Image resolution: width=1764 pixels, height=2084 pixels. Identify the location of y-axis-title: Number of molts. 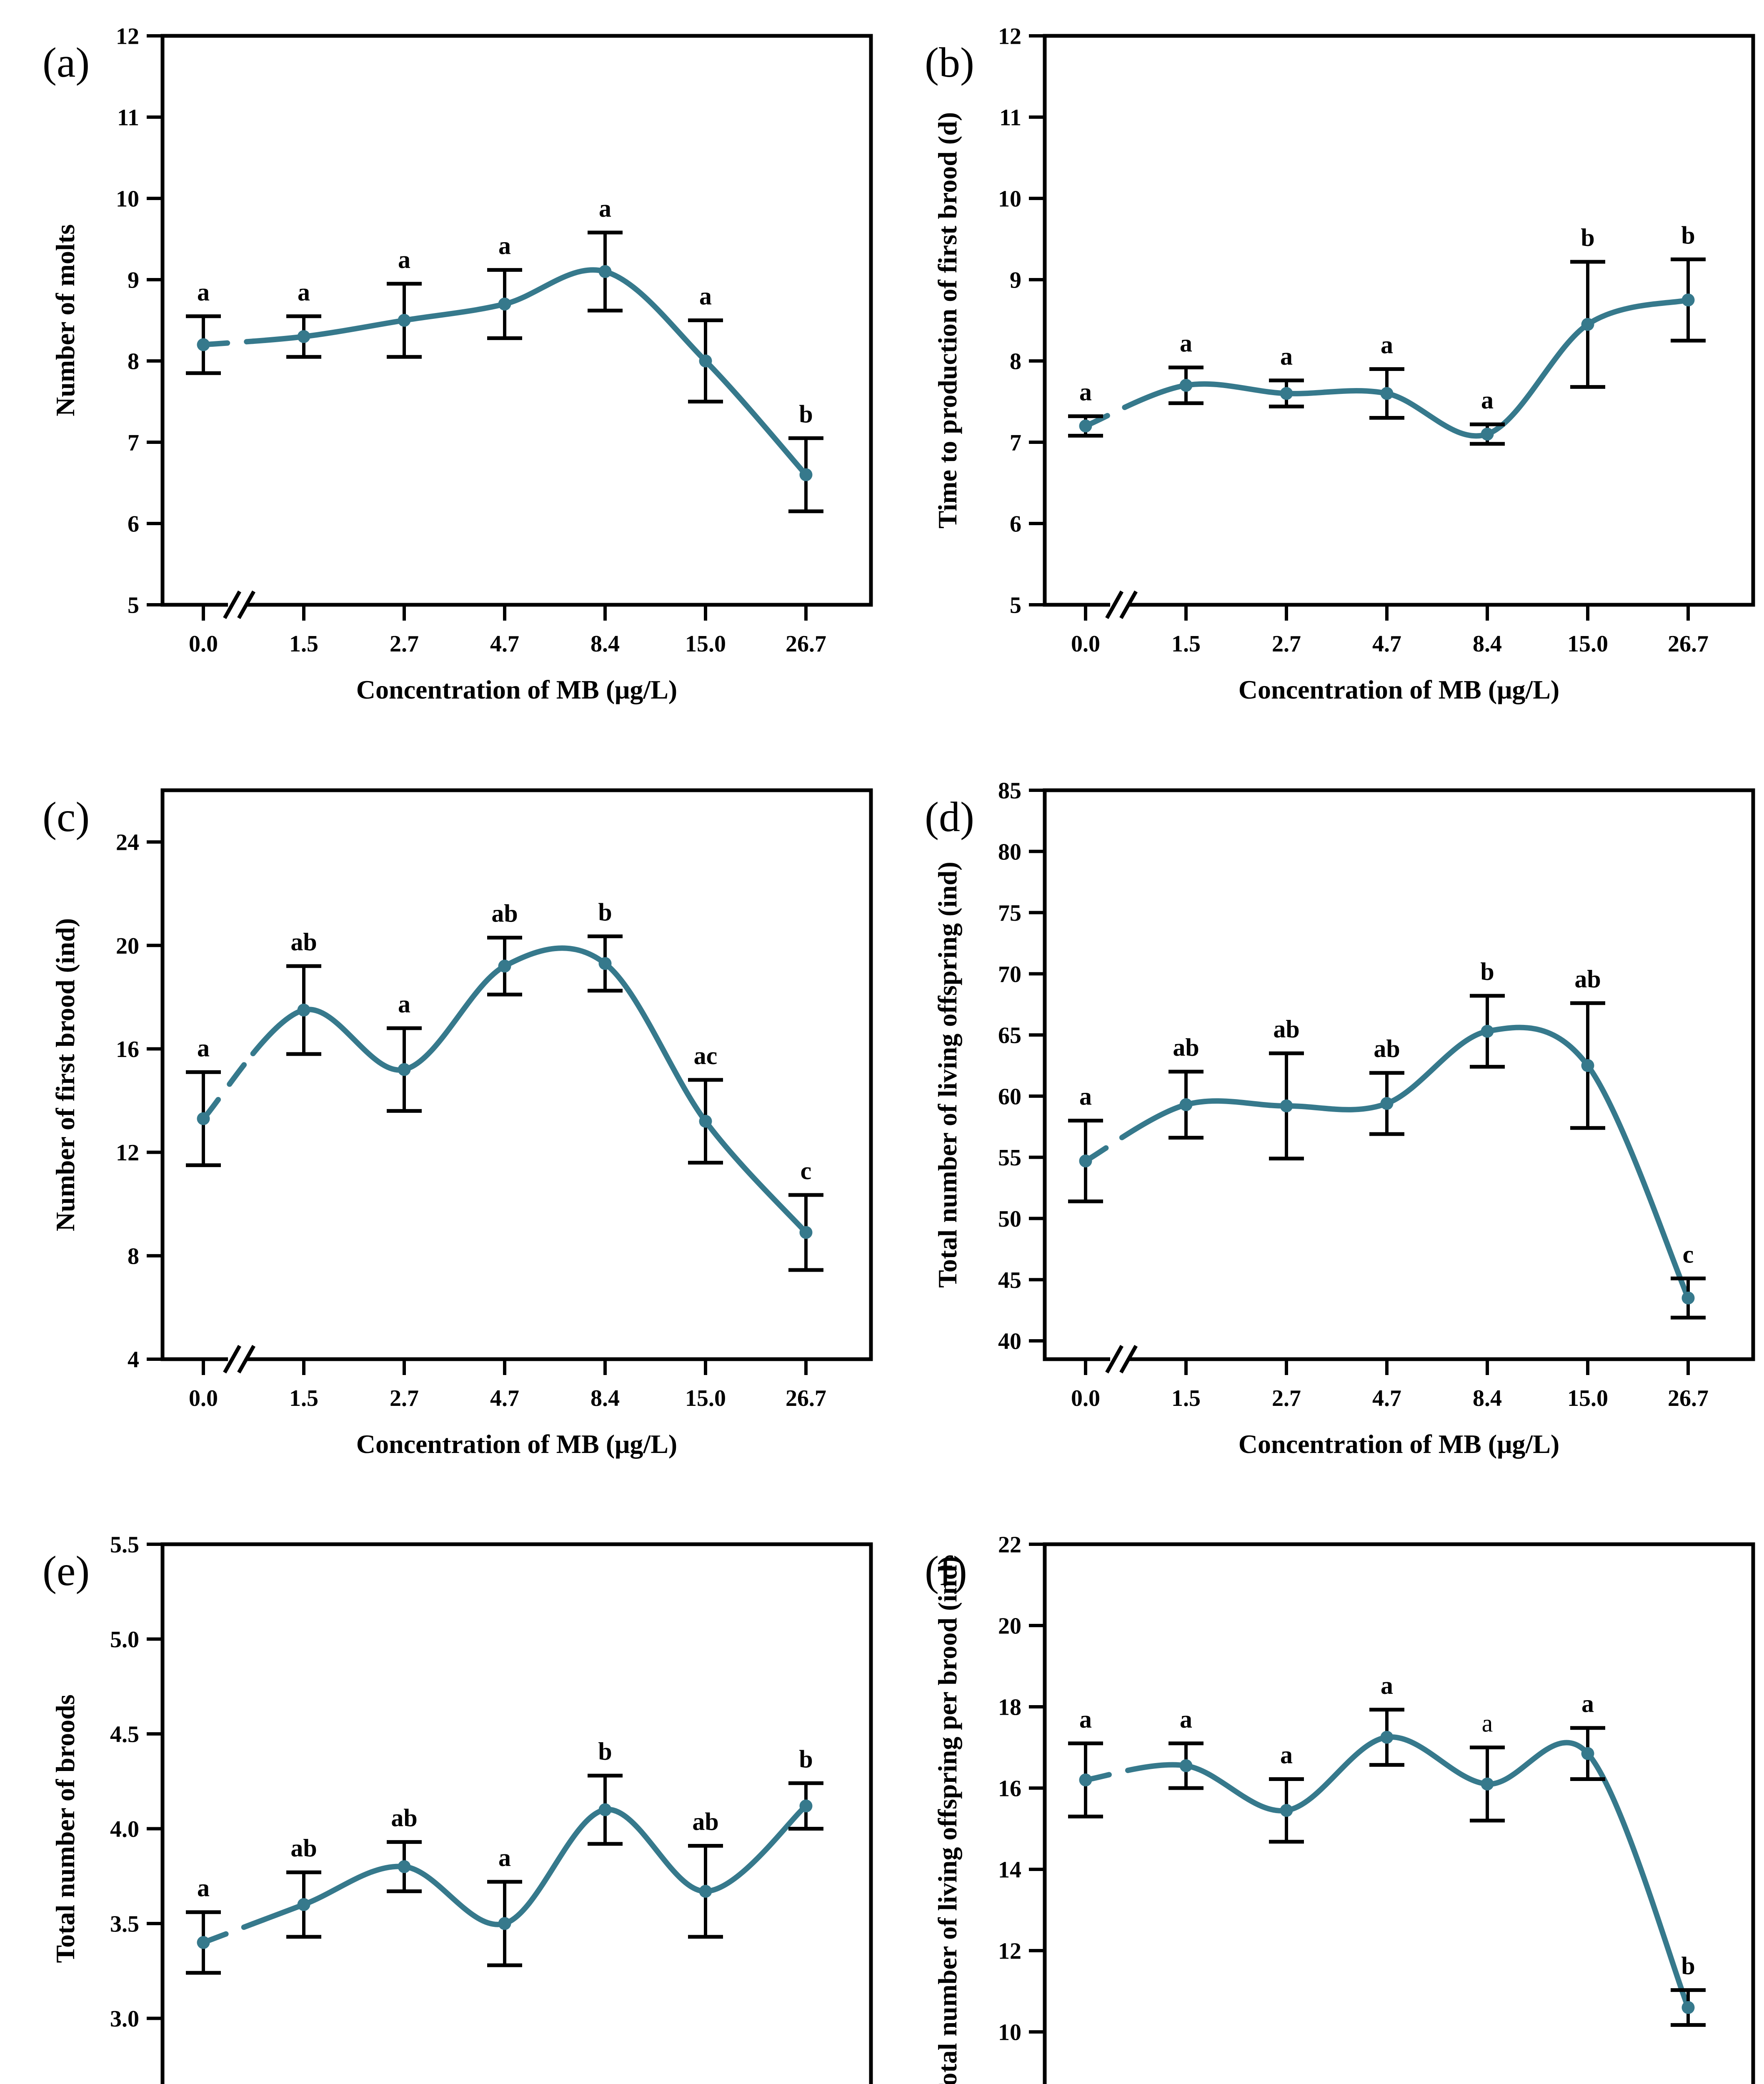
(65, 320).